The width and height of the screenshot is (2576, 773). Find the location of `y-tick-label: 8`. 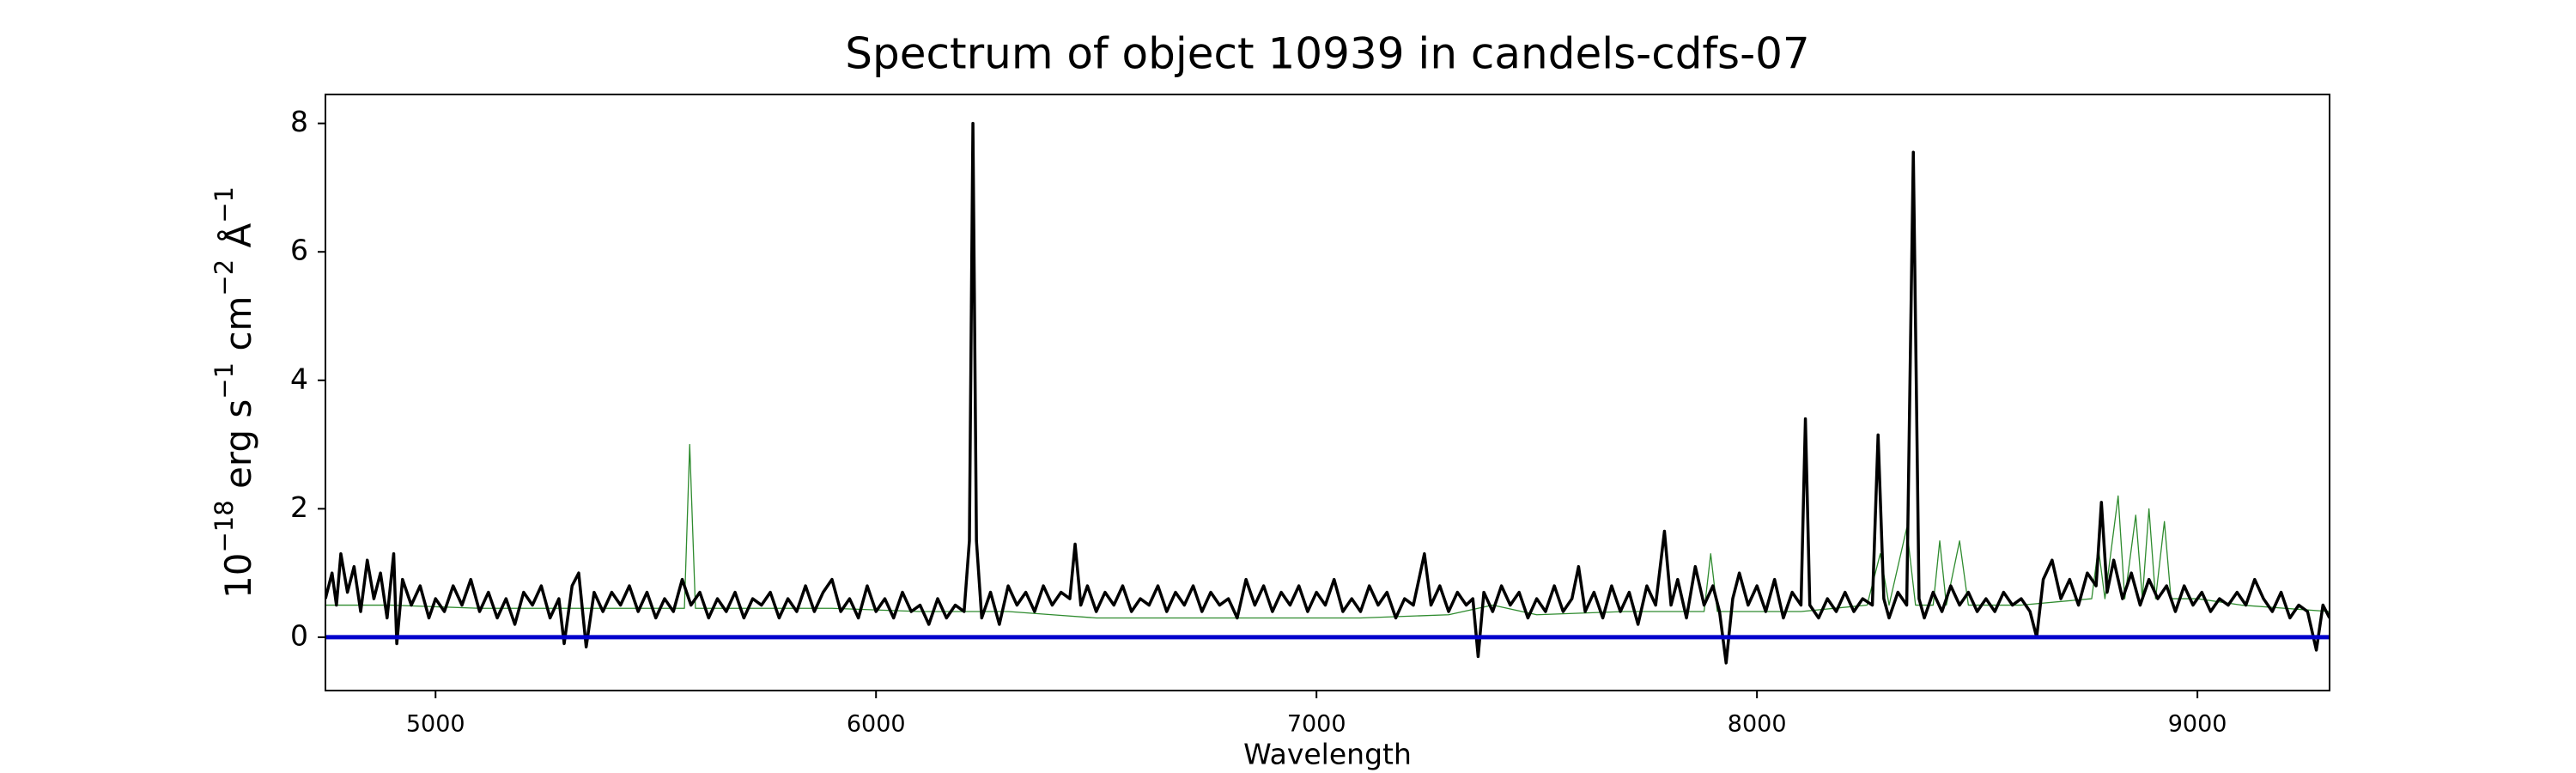

y-tick-label: 8 is located at coordinates (299, 121).